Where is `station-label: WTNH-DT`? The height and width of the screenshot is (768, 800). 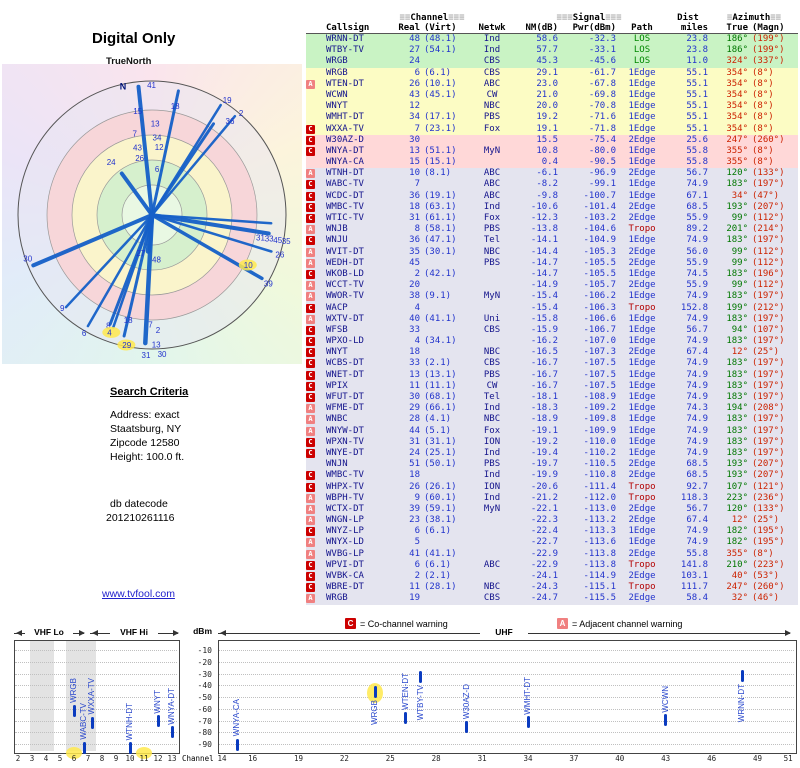 station-label: WTNH-DT is located at coordinates (129, 721).